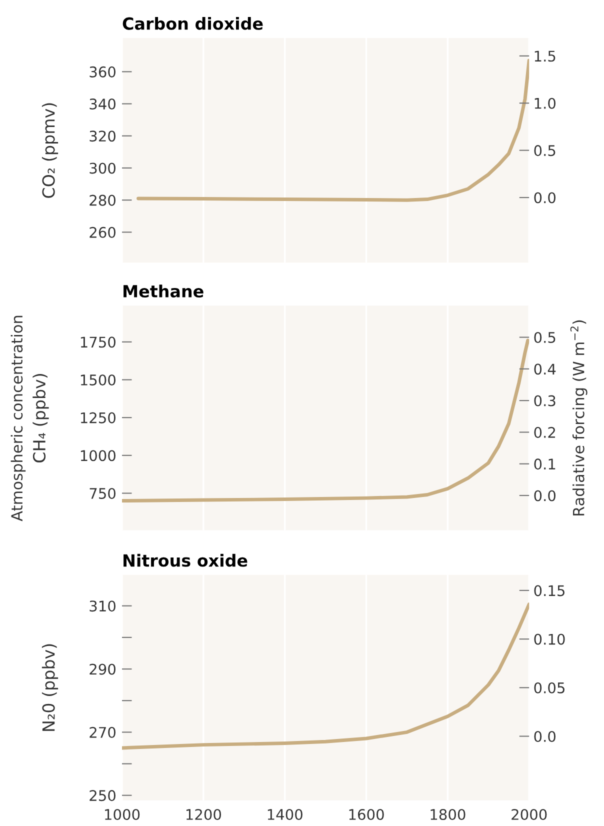 The height and width of the screenshot is (826, 604). Describe the element at coordinates (98, 380) in the screenshot. I see `y-tick-label: 1500` at that location.